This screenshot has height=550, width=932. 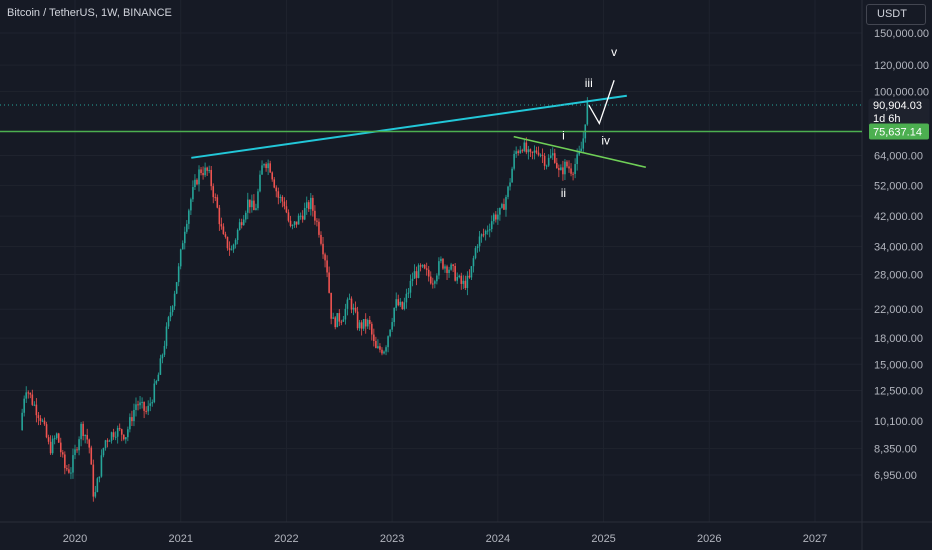 What do you see at coordinates (589, 83) in the screenshot?
I see `wave-label: iii` at bounding box center [589, 83].